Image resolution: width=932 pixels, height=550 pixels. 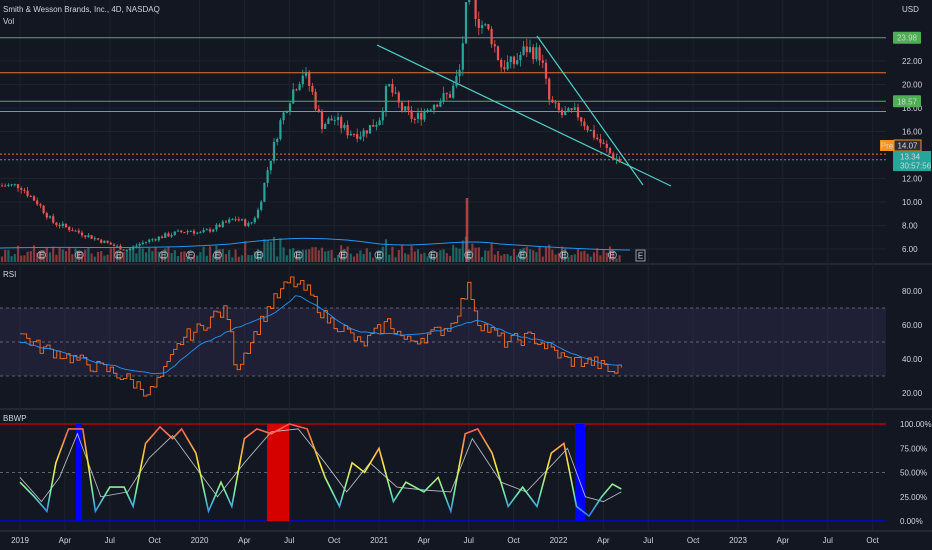 What do you see at coordinates (738, 540) in the screenshot?
I see `x-tick-label: 2023` at bounding box center [738, 540].